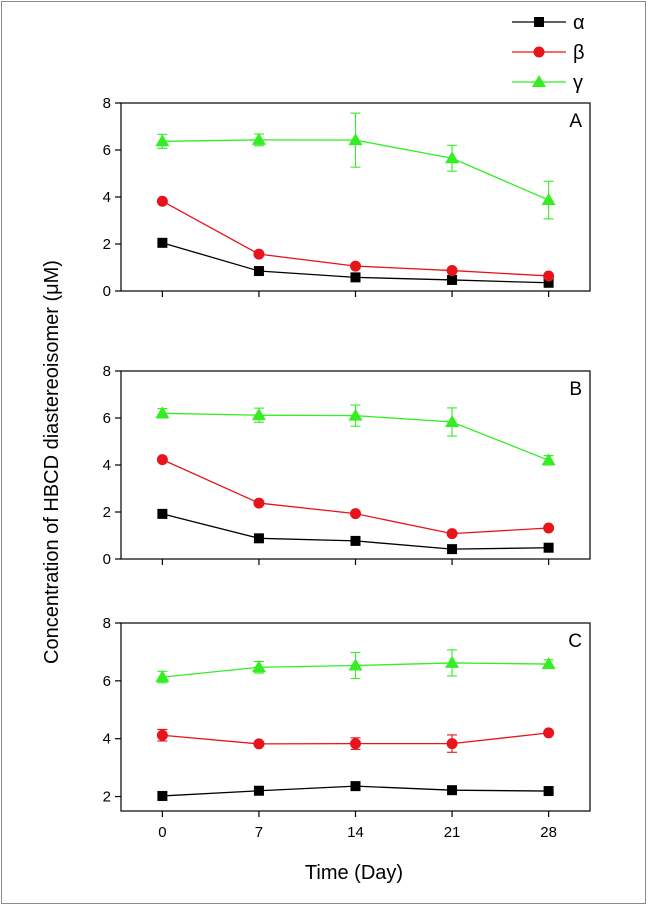  I want to click on x-tick-label: 21, so click(452, 832).